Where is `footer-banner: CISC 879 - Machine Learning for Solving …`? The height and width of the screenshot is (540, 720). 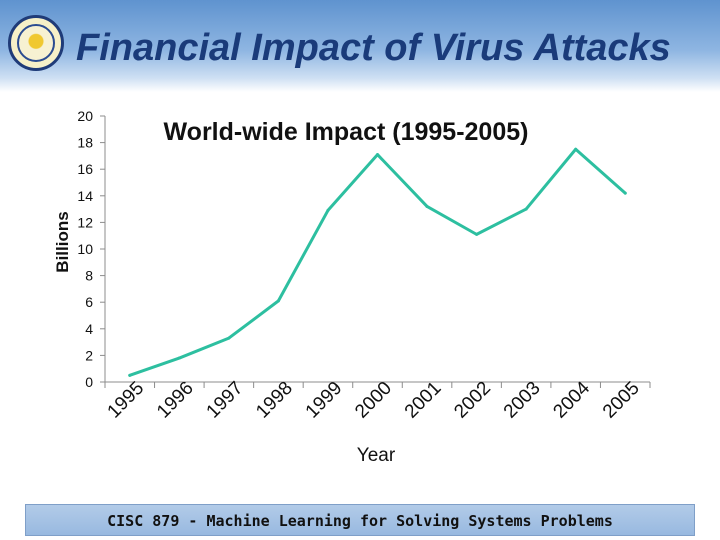
footer-banner: CISC 879 - Machine Learning for Solving … is located at coordinates (360, 520).